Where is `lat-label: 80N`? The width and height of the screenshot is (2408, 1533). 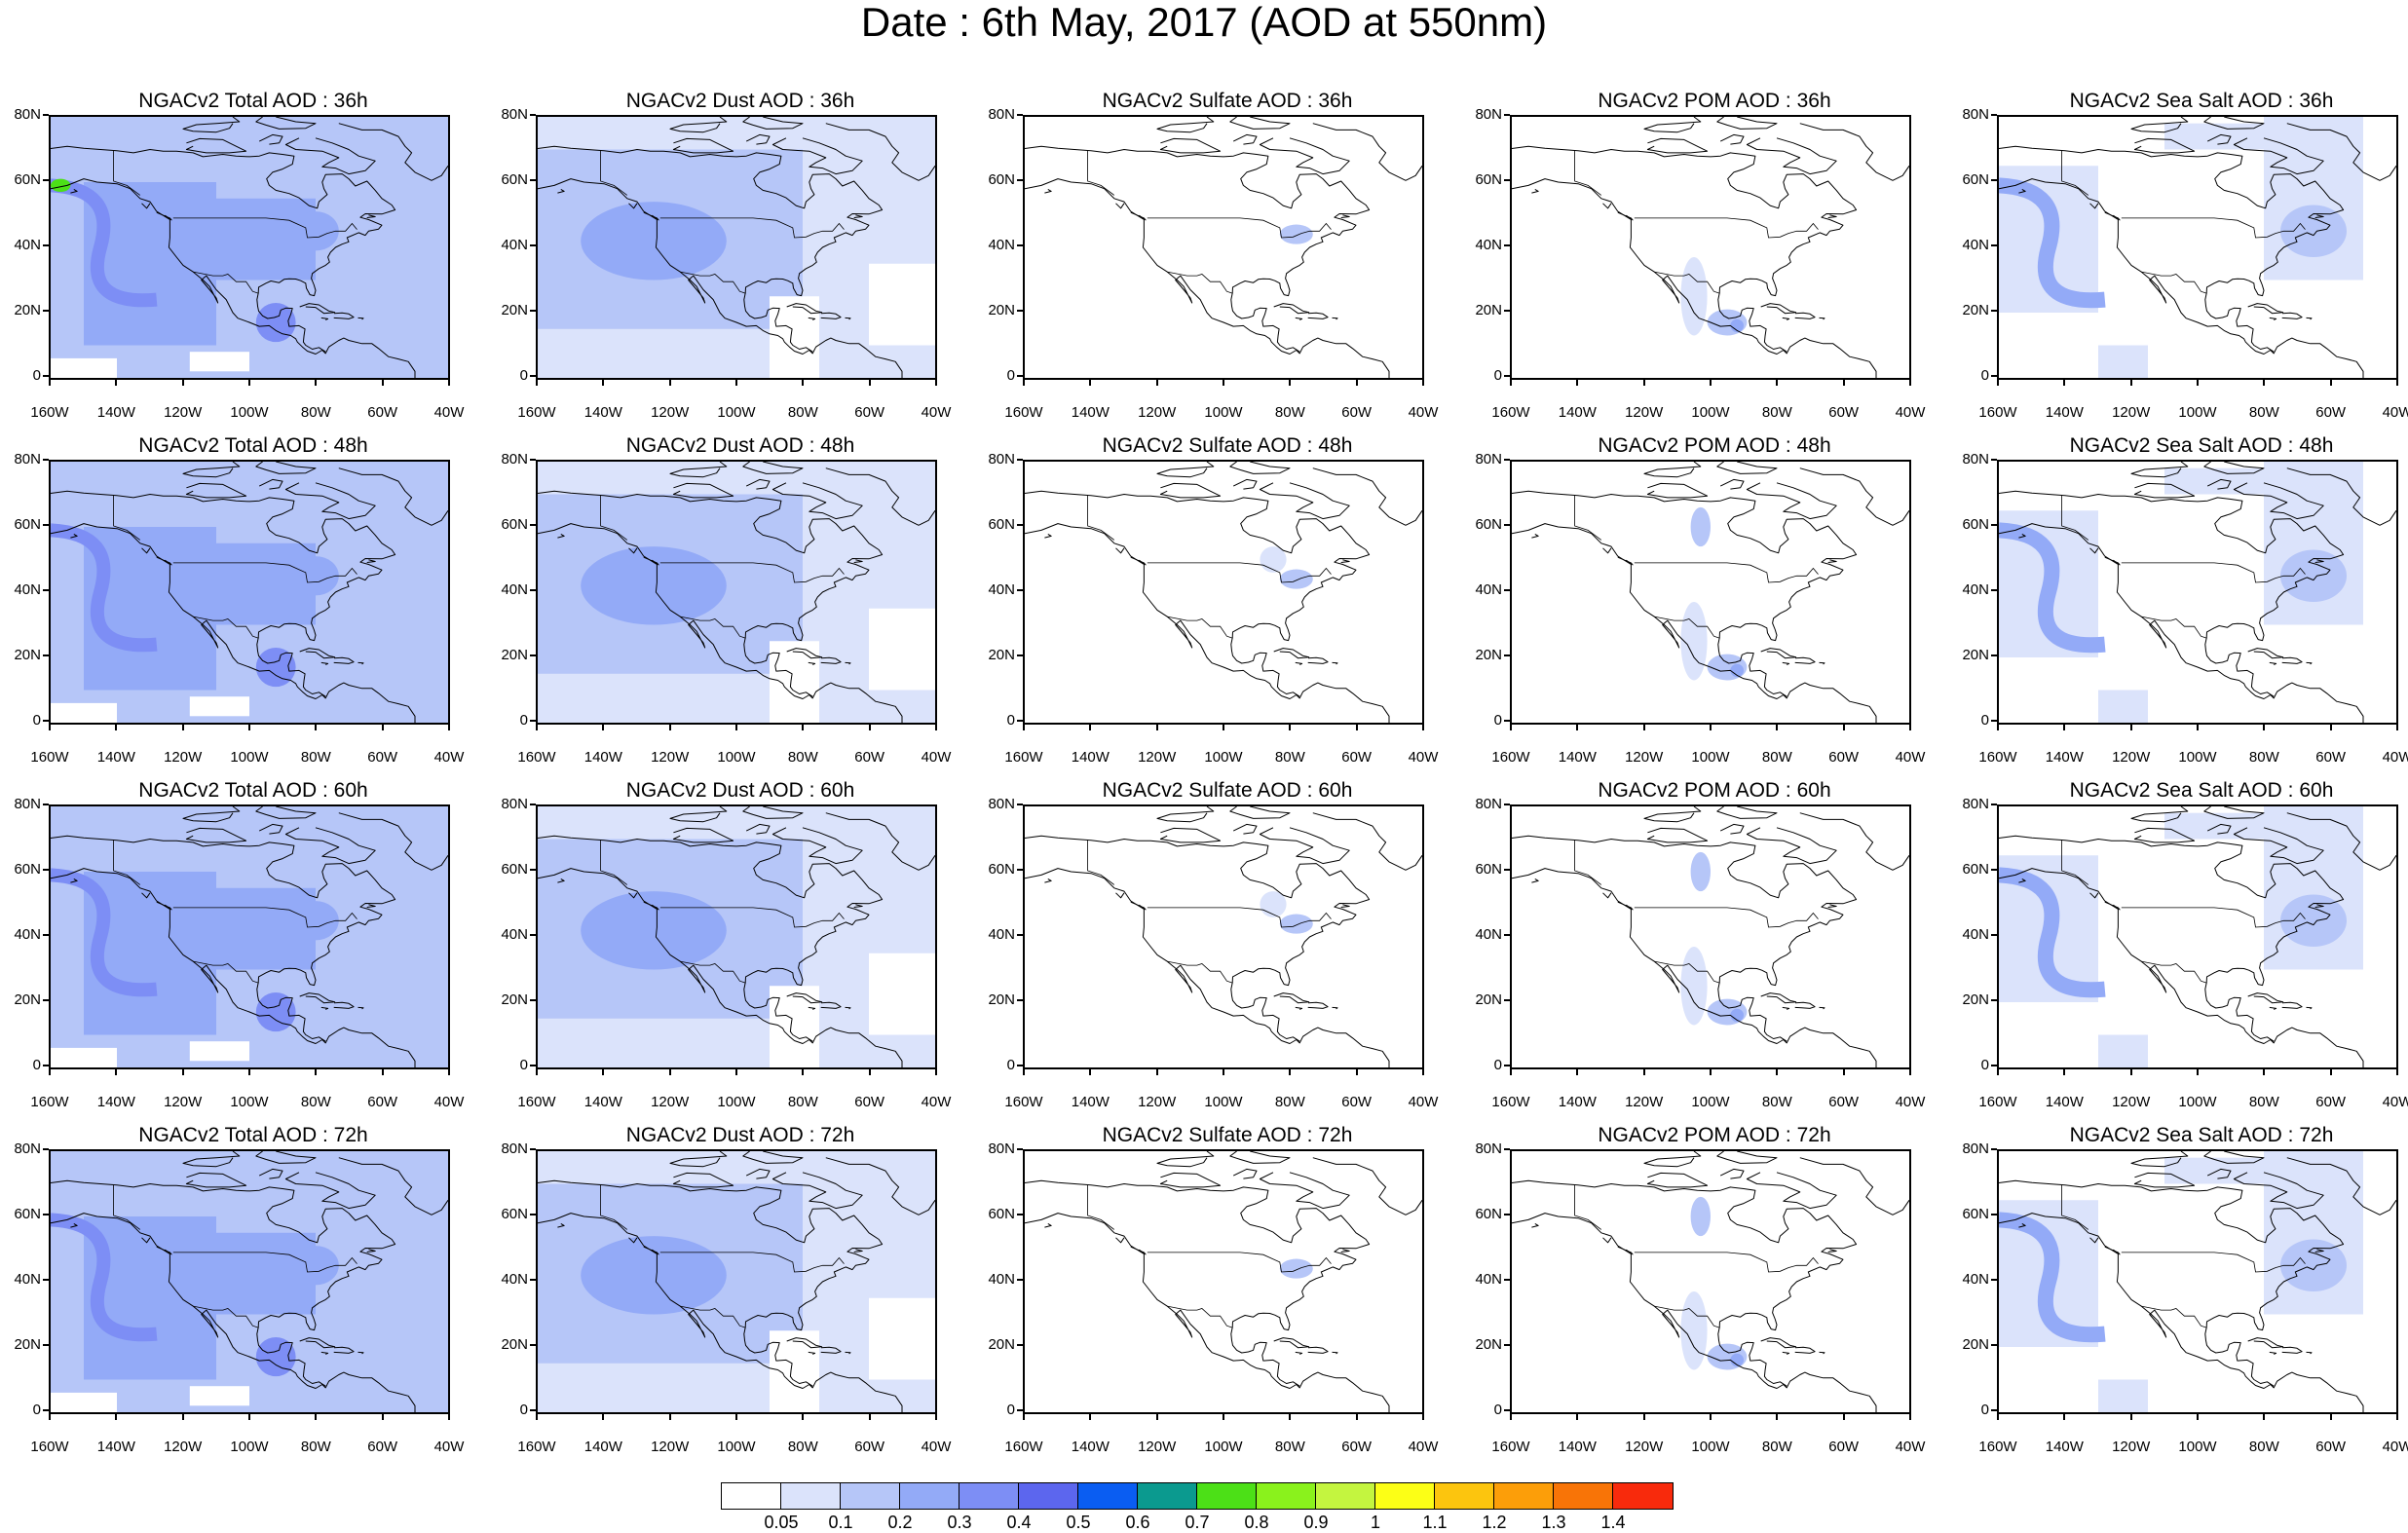 lat-label: 80N is located at coordinates (1488, 459).